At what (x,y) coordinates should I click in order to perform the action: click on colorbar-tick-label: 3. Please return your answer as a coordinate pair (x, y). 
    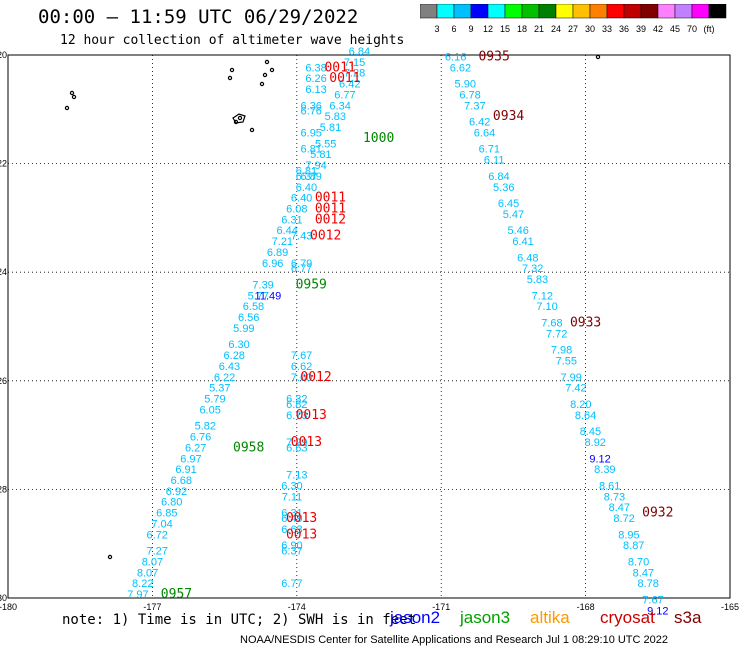
    Looking at the image, I should click on (436, 29).